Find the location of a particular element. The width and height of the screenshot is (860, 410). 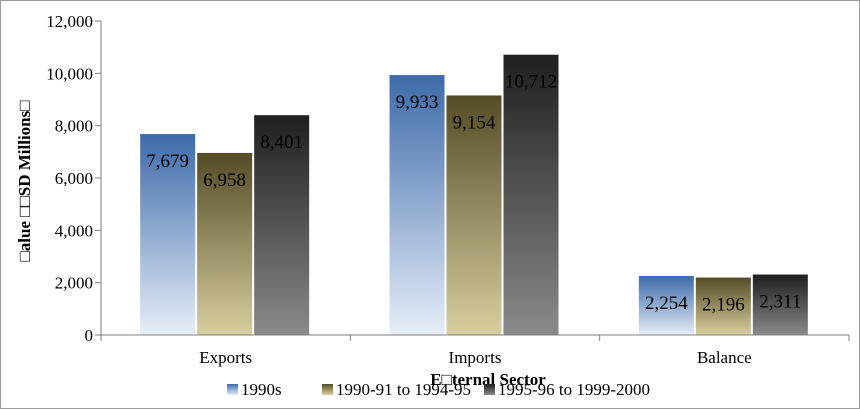

y-axis-title: □alue □□SD Millions□ is located at coordinates (24, 180).